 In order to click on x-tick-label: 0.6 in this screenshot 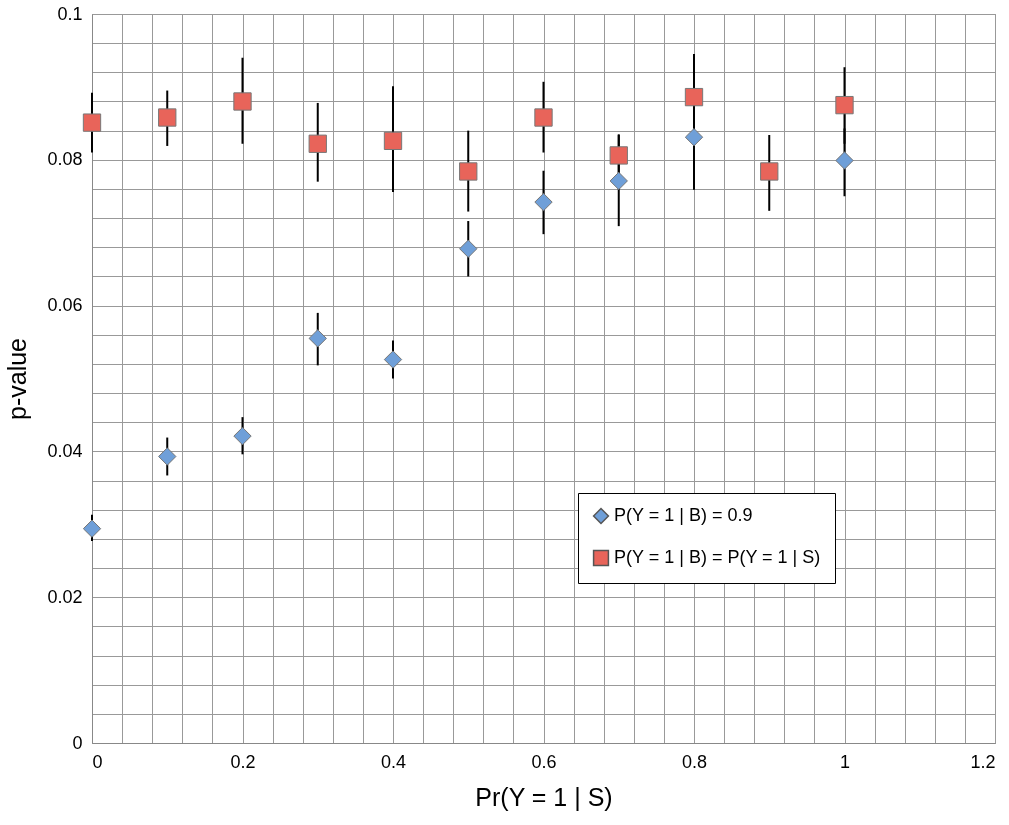, I will do `click(544, 761)`.